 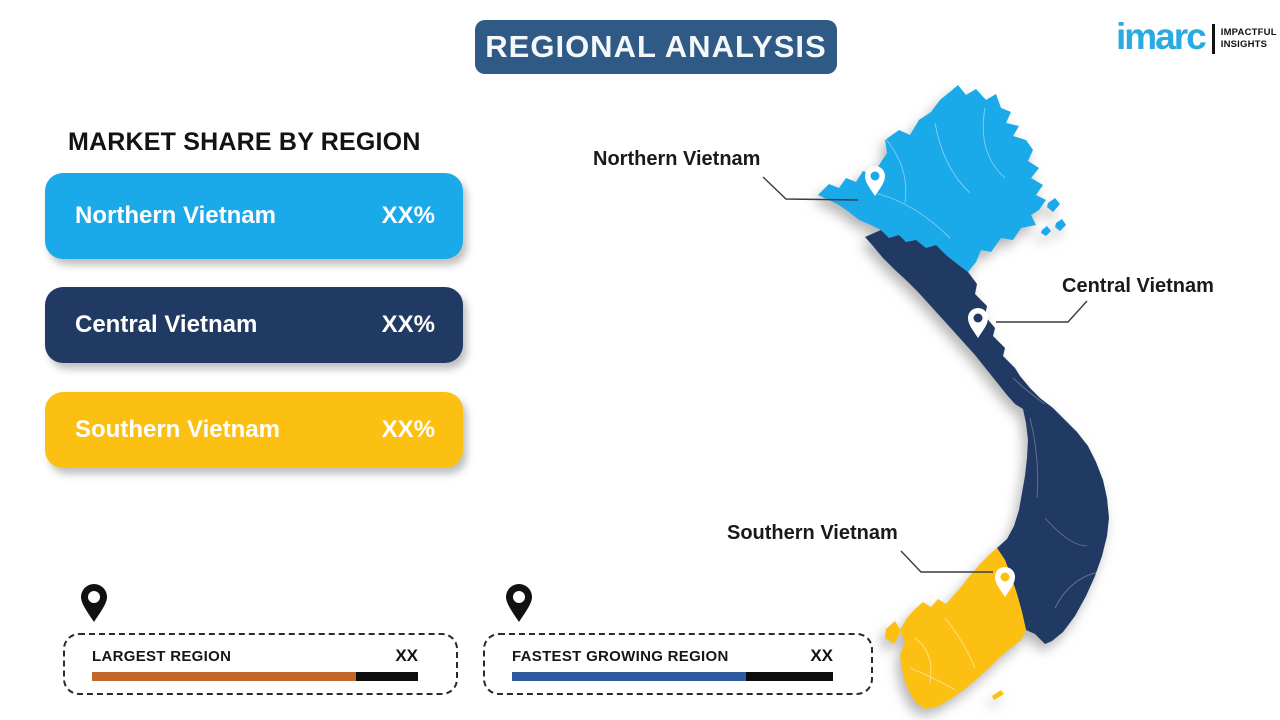 What do you see at coordinates (406, 655) in the screenshot?
I see `largest-region-value: XX` at bounding box center [406, 655].